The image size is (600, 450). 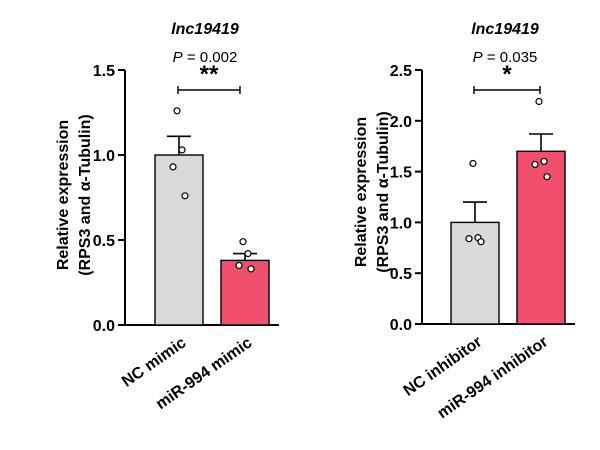 I want to click on y-tick-label: 2.5, so click(x=401, y=71).